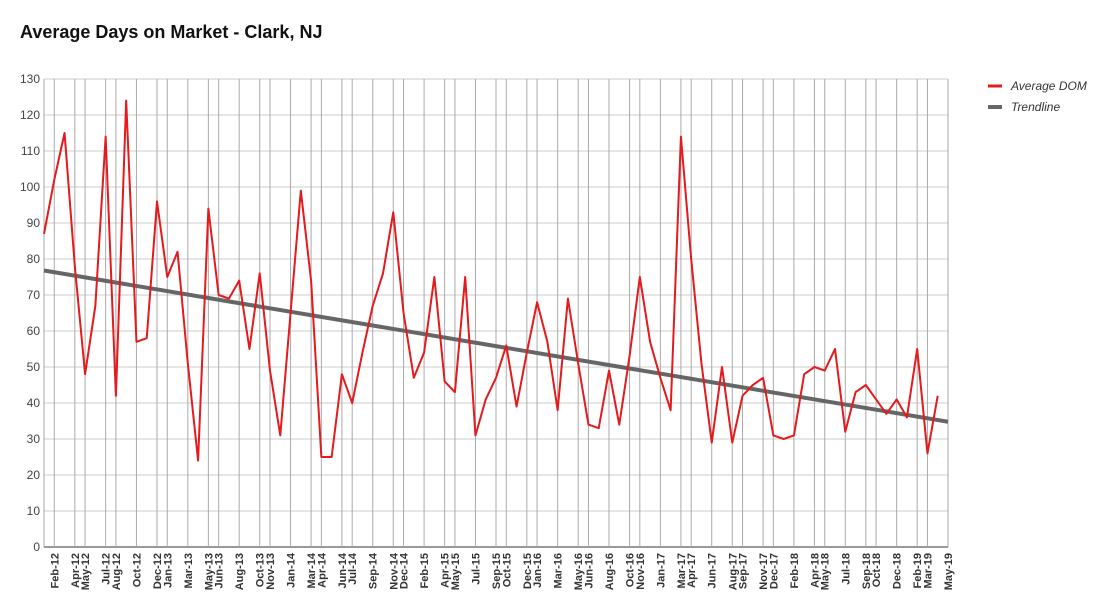 The width and height of the screenshot is (1096, 610). Describe the element at coordinates (795, 570) in the screenshot. I see `x-tick-label: Feb-18` at that location.